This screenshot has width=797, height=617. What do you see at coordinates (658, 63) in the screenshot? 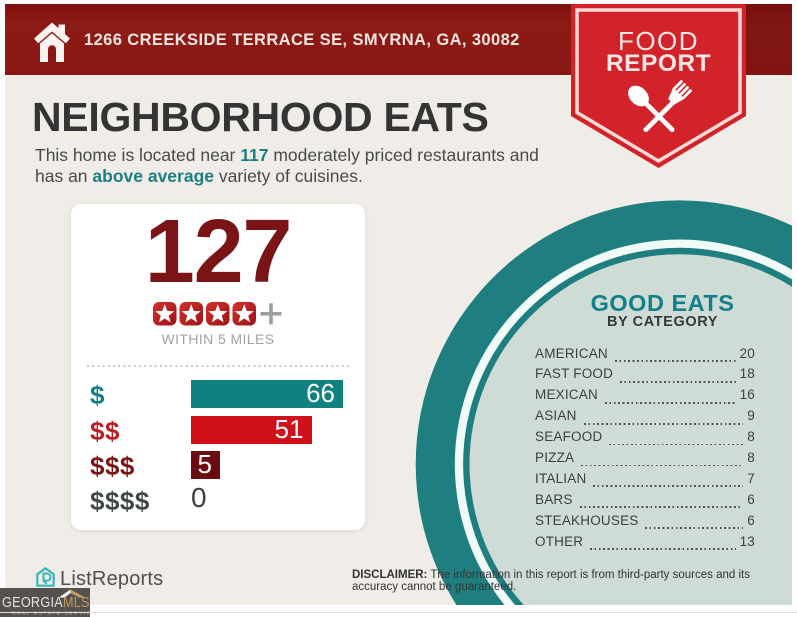
I see `svg-text: REPORT` at bounding box center [658, 63].